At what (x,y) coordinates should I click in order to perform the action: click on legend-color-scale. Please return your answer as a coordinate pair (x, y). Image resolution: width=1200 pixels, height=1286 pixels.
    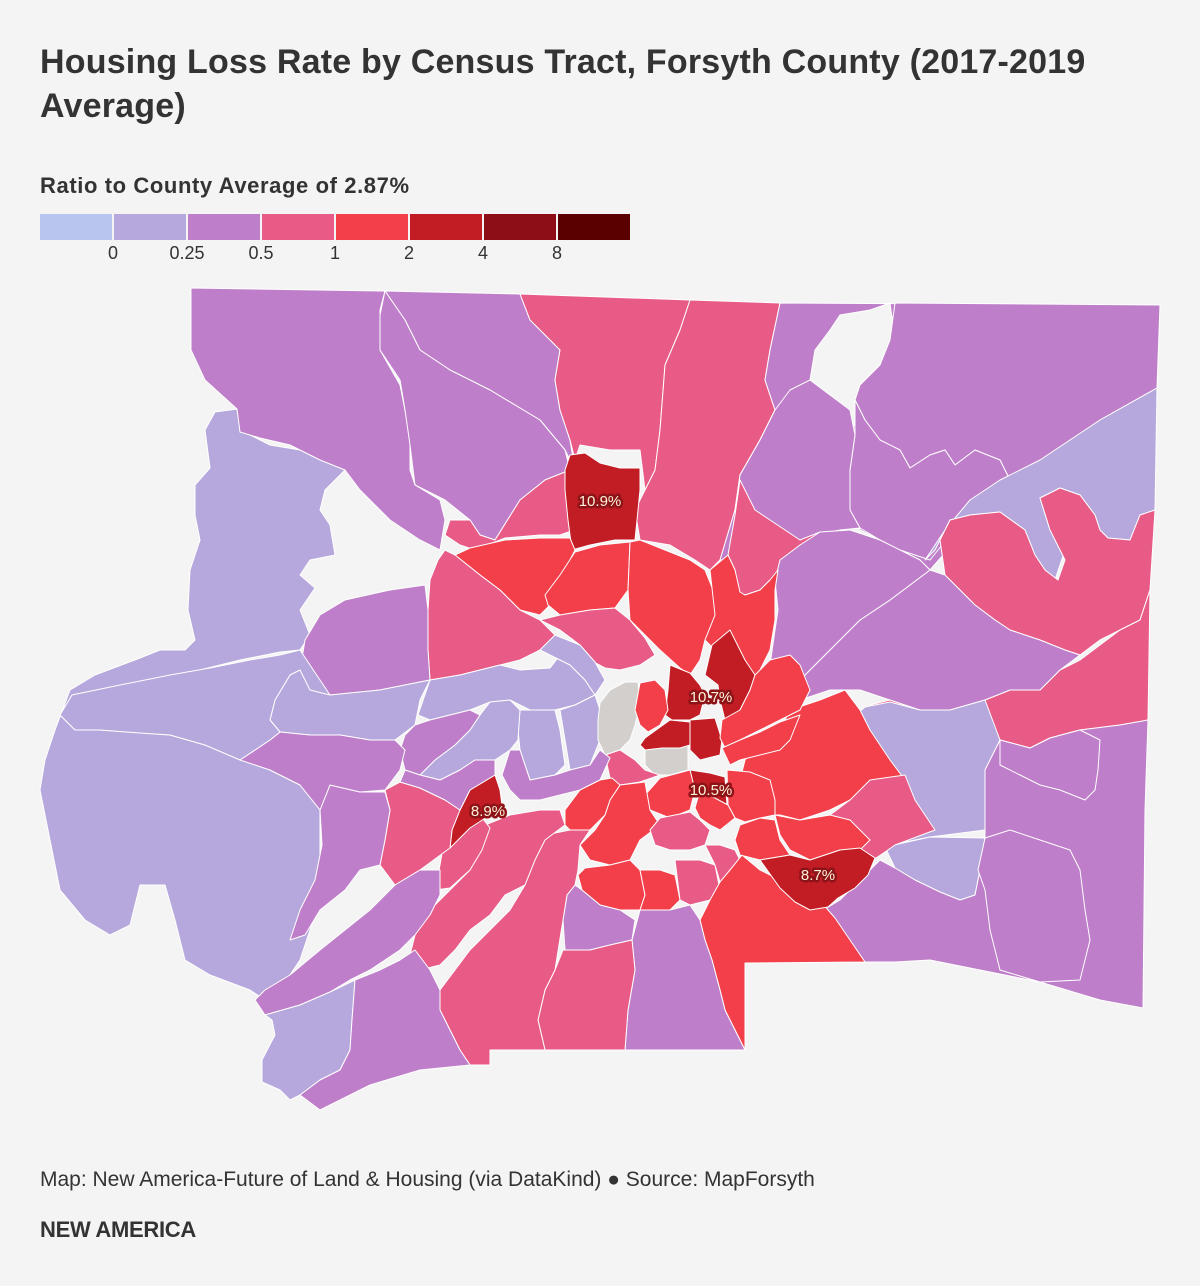
    Looking at the image, I should click on (336, 227).